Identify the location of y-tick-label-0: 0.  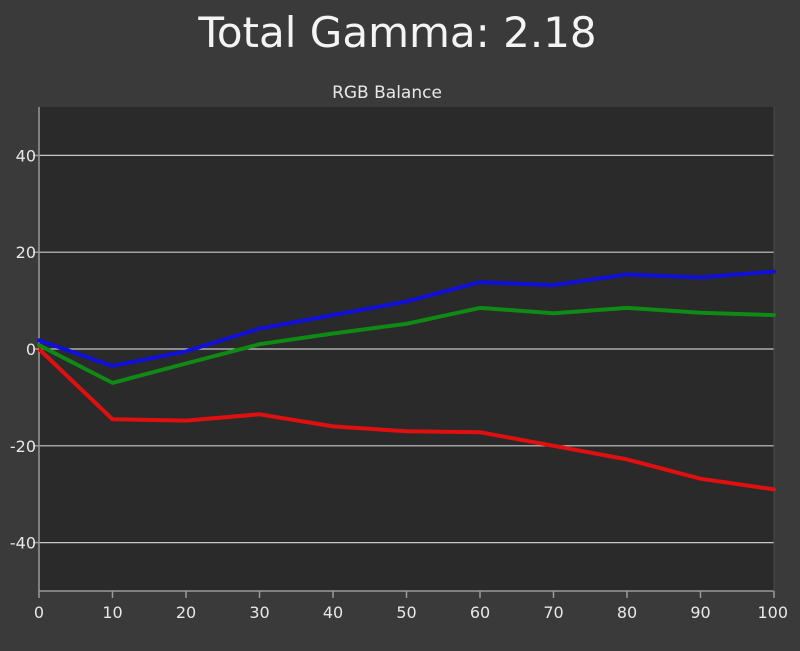
(31, 349).